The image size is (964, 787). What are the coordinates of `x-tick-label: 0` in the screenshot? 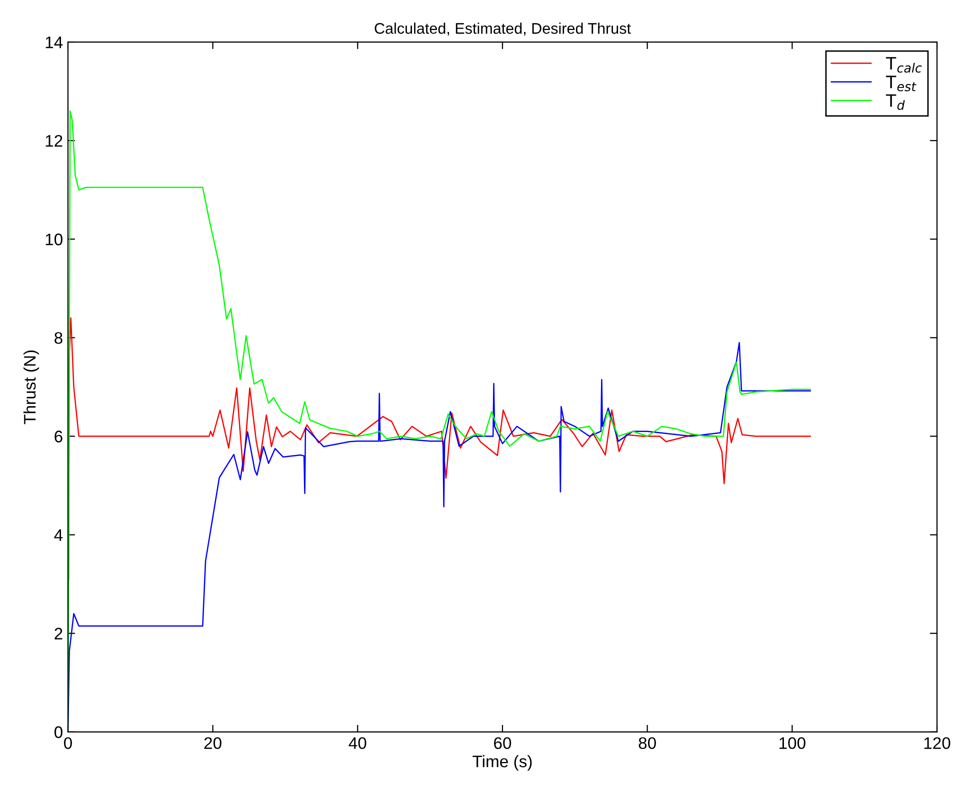 It's located at (68, 743).